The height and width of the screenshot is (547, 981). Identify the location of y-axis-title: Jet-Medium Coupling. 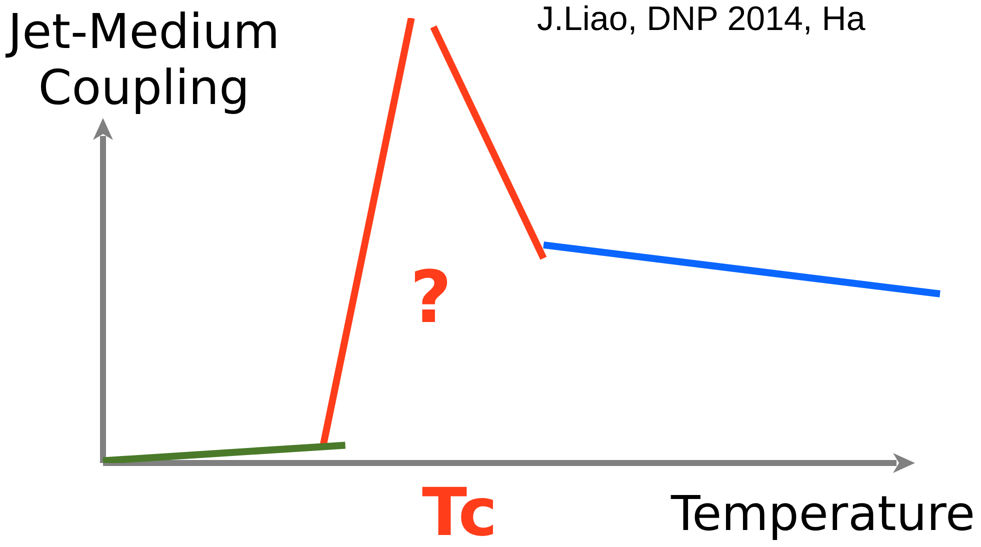
(144, 60).